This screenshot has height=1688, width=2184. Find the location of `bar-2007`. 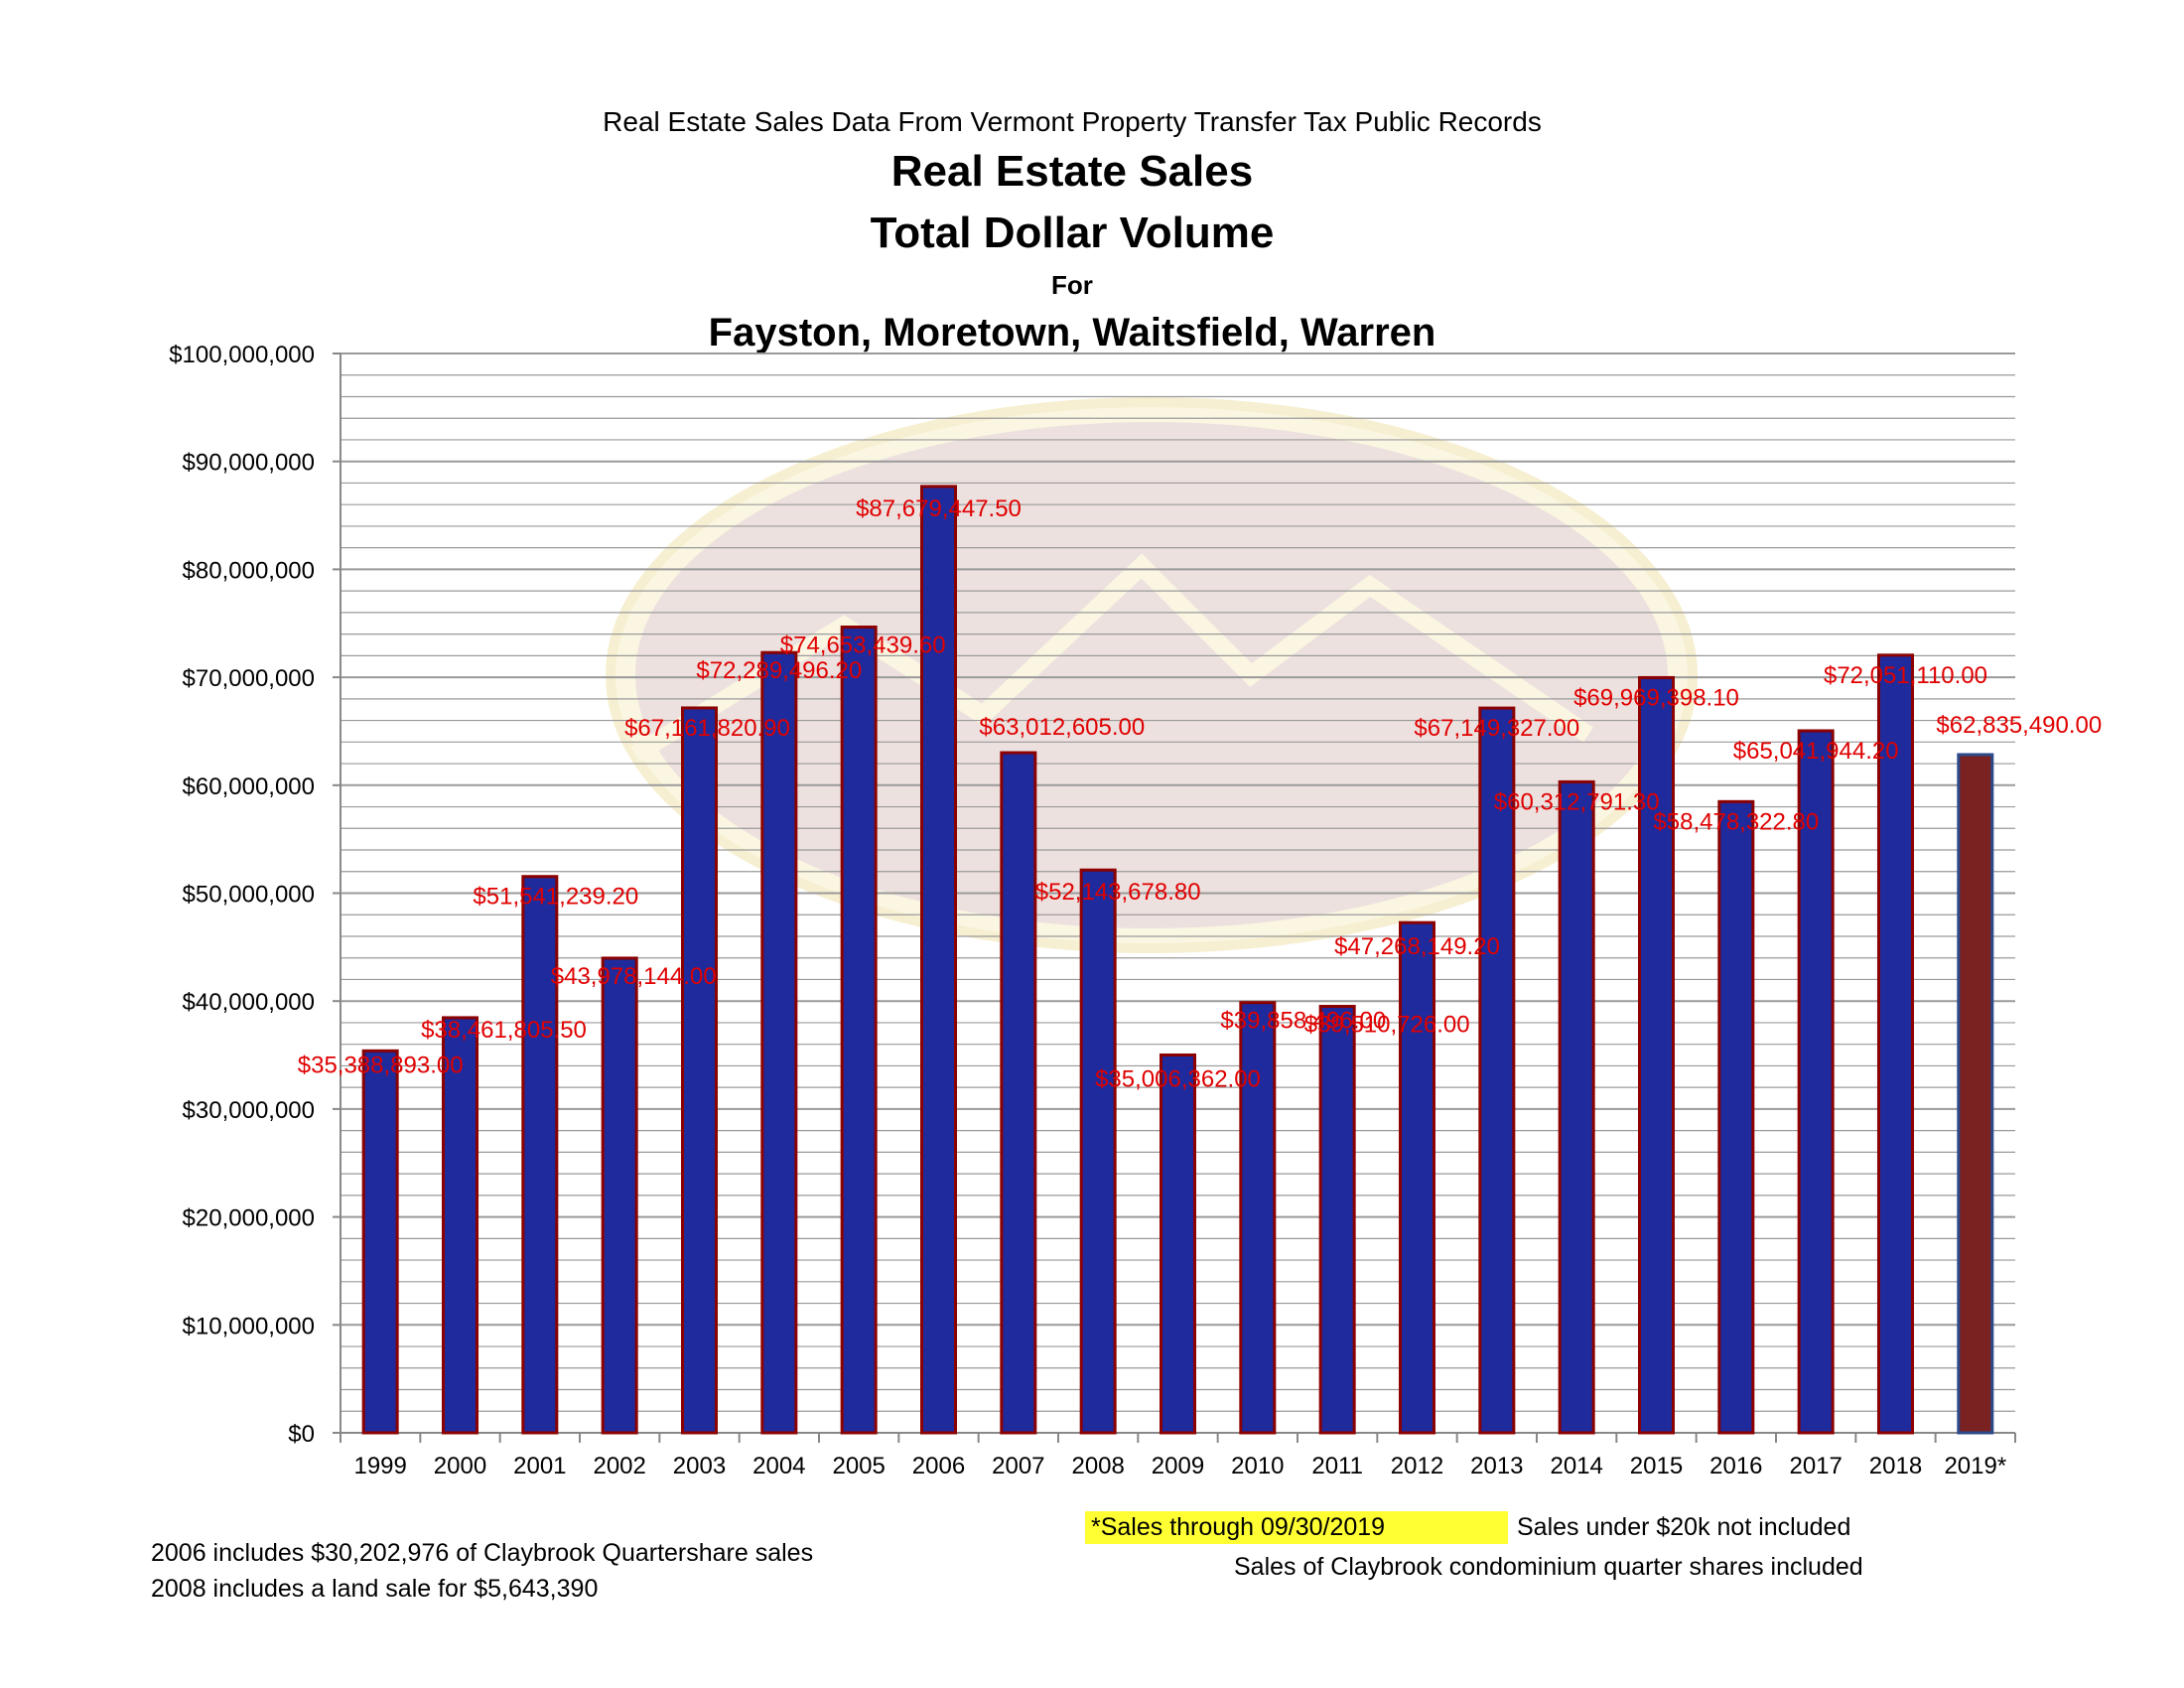

bar-2007 is located at coordinates (1018, 1093).